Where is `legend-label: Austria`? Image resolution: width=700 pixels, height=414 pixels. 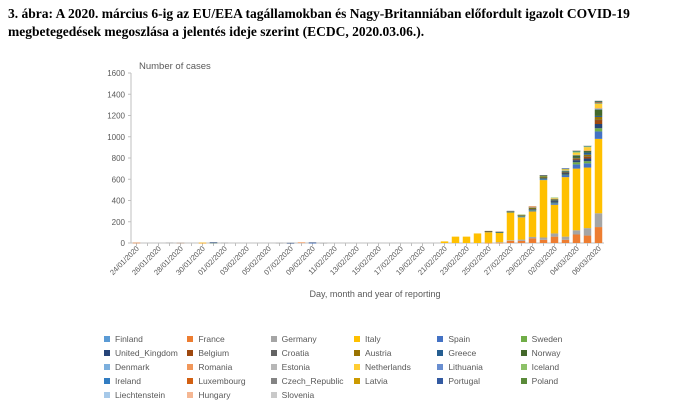 legend-label: Austria is located at coordinates (378, 353).